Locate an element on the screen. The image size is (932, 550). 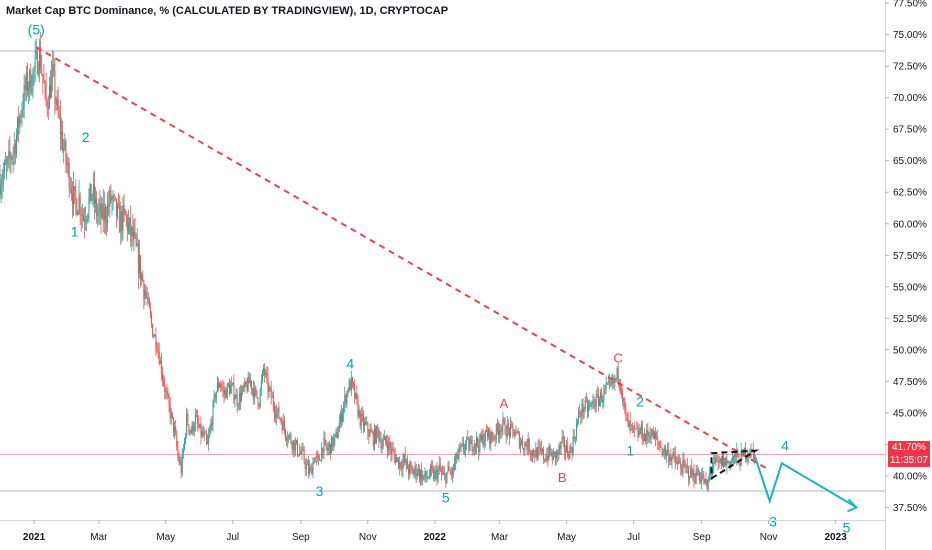
x-tick-label: Mar is located at coordinates (500, 537).